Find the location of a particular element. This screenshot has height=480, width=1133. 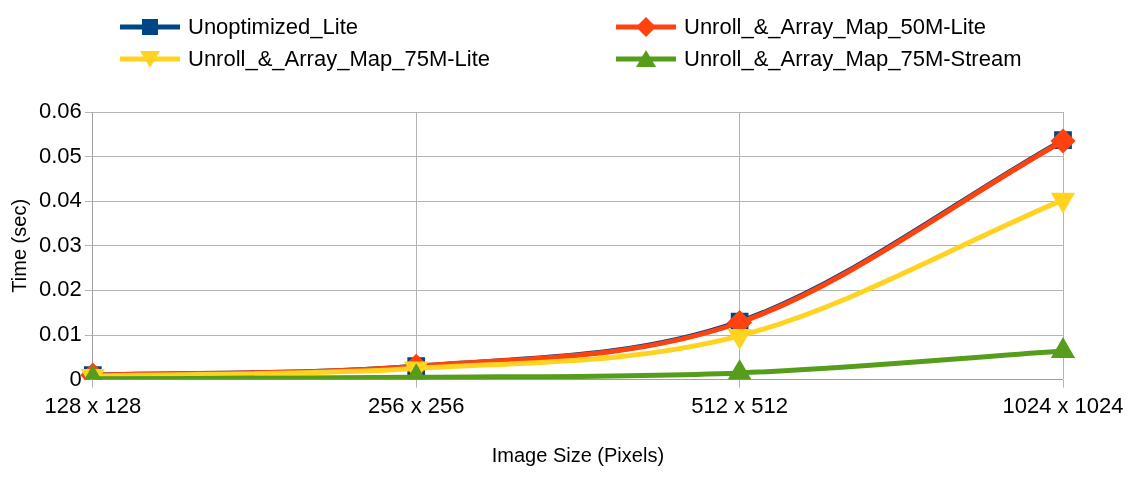

x-axis-title: Image Size (Pixels) is located at coordinates (578, 454).